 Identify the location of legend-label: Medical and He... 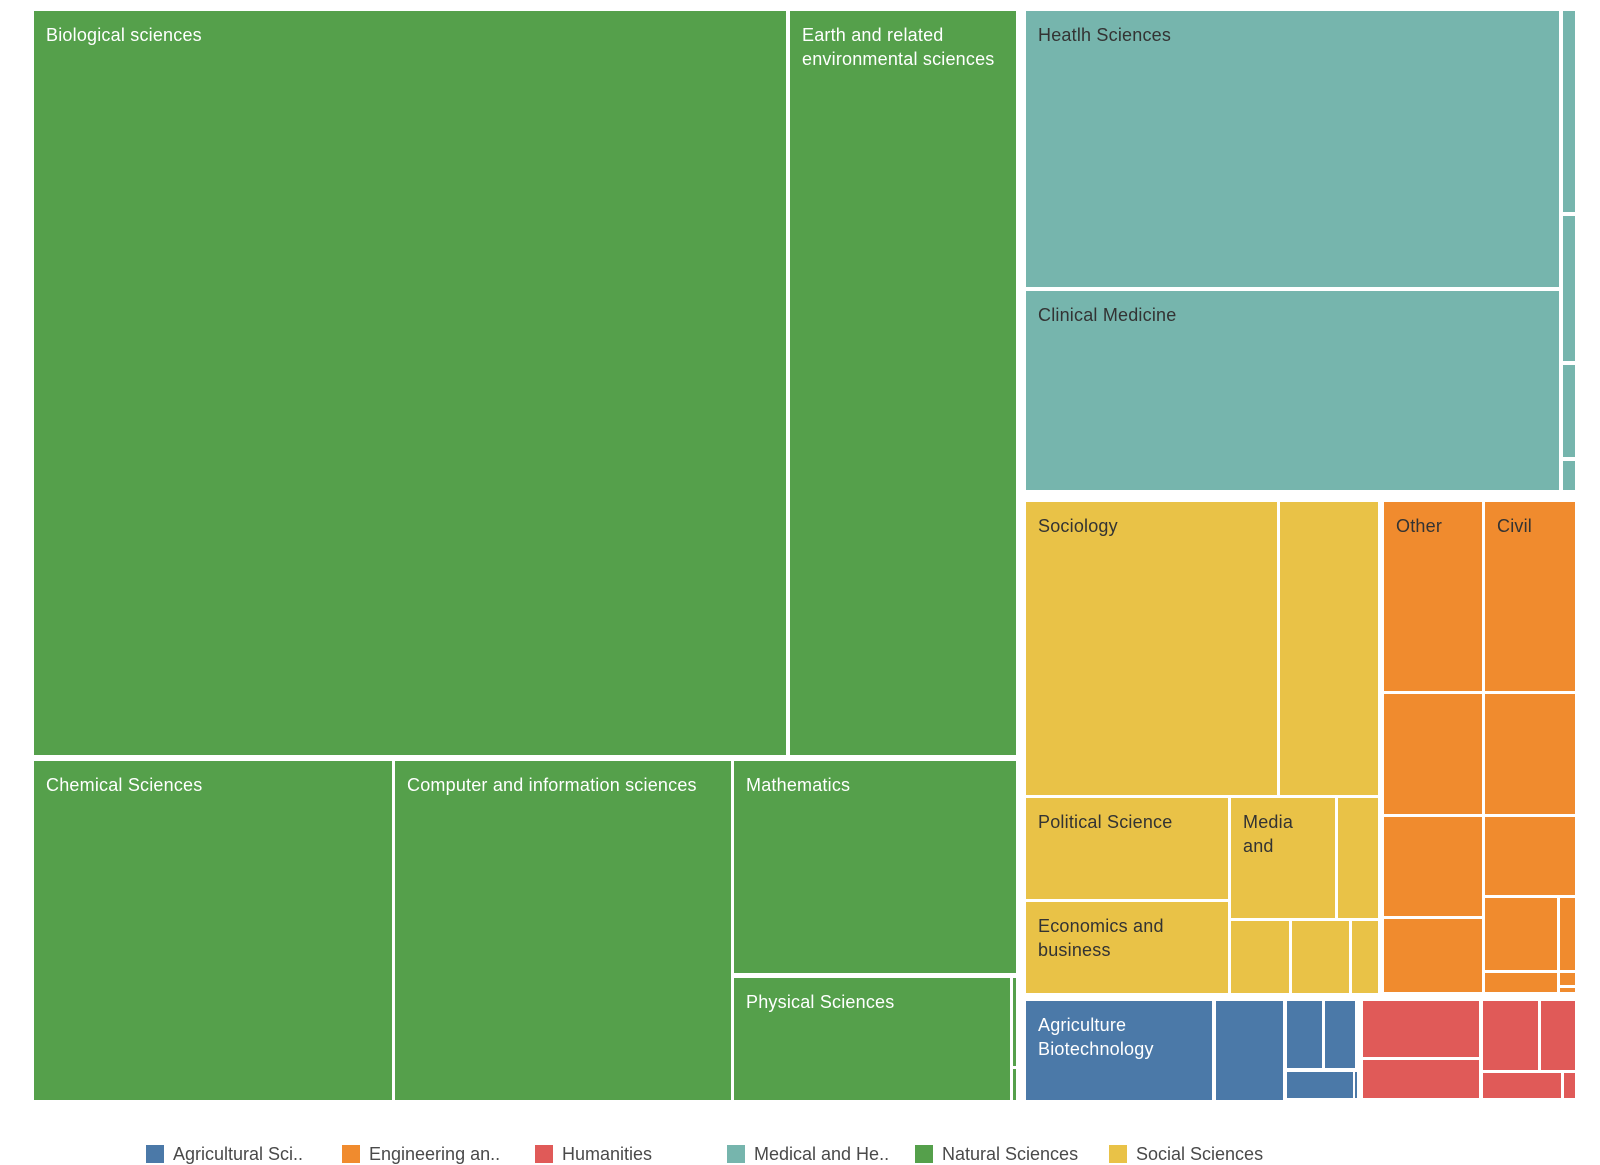
(822, 1153).